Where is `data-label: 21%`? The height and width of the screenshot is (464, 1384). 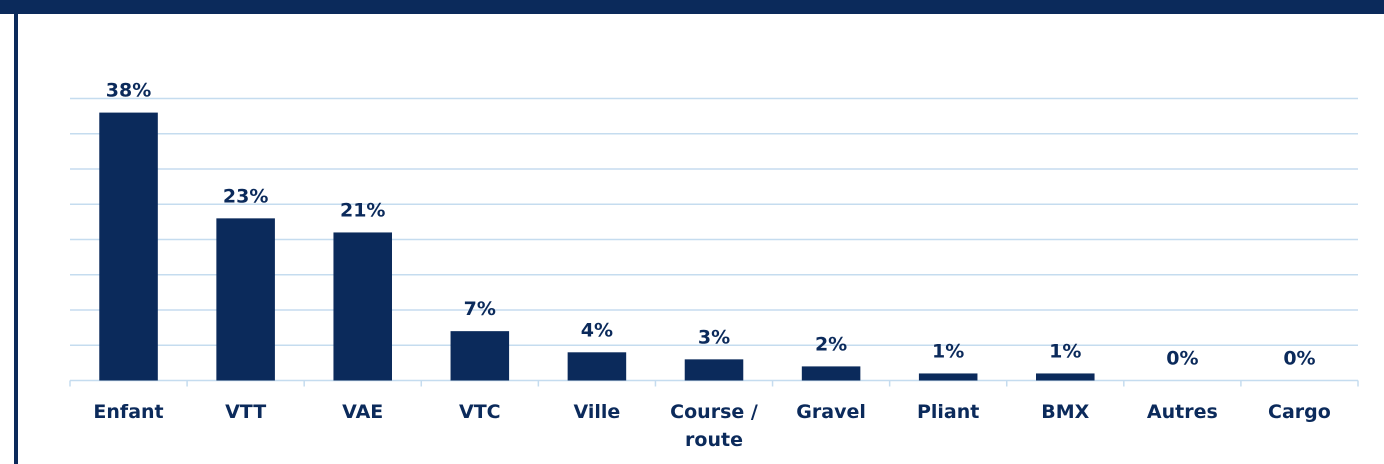
data-label: 21% is located at coordinates (362, 210).